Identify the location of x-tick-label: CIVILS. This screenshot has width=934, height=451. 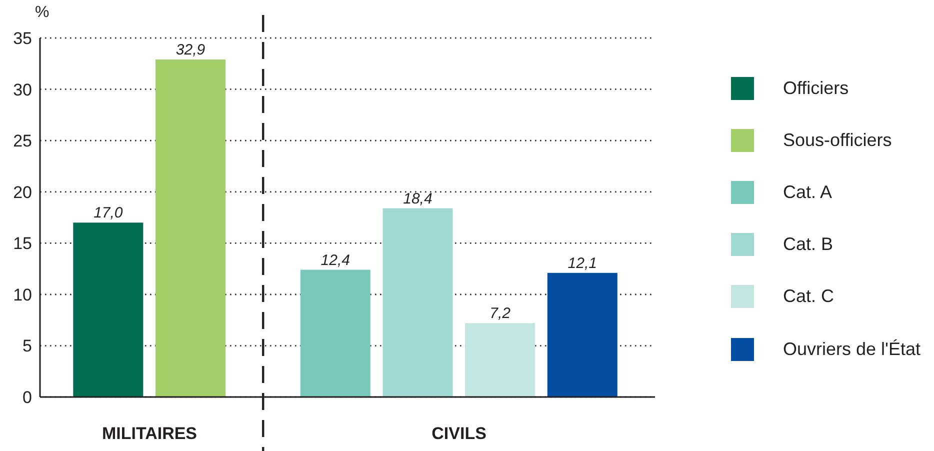
(459, 434).